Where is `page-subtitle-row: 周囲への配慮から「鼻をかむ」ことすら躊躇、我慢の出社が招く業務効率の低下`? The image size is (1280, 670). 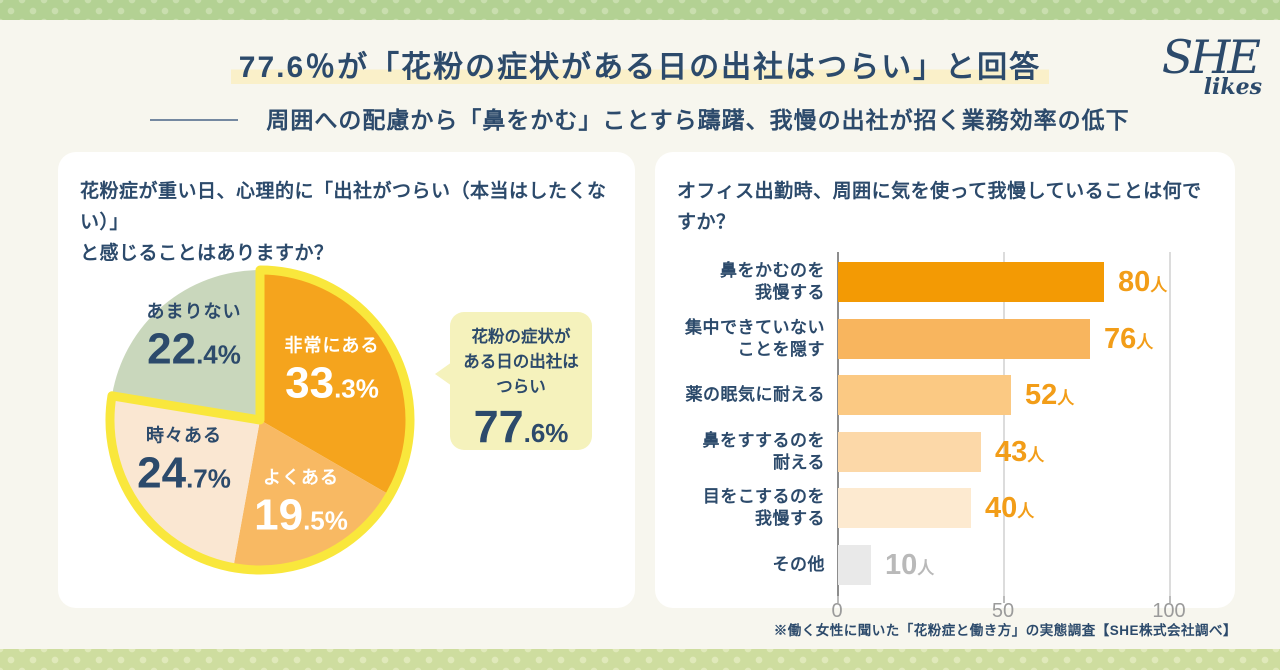 page-subtitle-row: 周囲への配慮から「鼻をかむ」ことすら躊躇、我慢の出社が招く業務効率の低下 is located at coordinates (640, 120).